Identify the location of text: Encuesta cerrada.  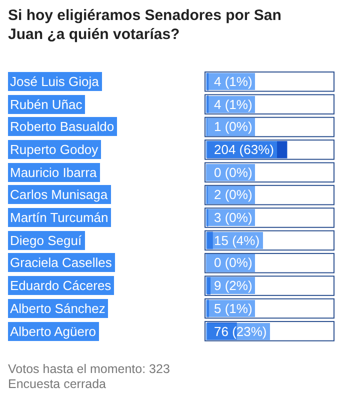
(57, 384).